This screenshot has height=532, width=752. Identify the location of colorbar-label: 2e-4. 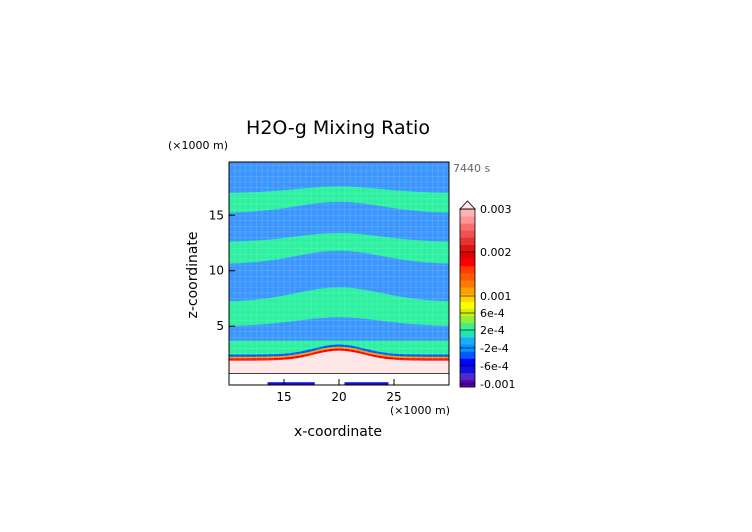
(492, 330).